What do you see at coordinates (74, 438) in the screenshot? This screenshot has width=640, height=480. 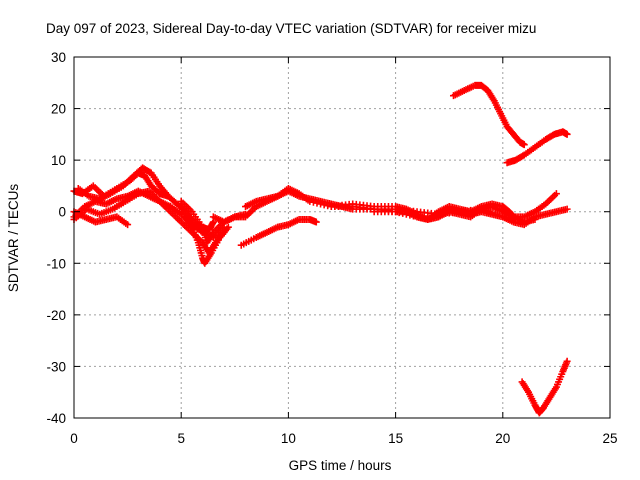 I see `x-tick-label: 0` at bounding box center [74, 438].